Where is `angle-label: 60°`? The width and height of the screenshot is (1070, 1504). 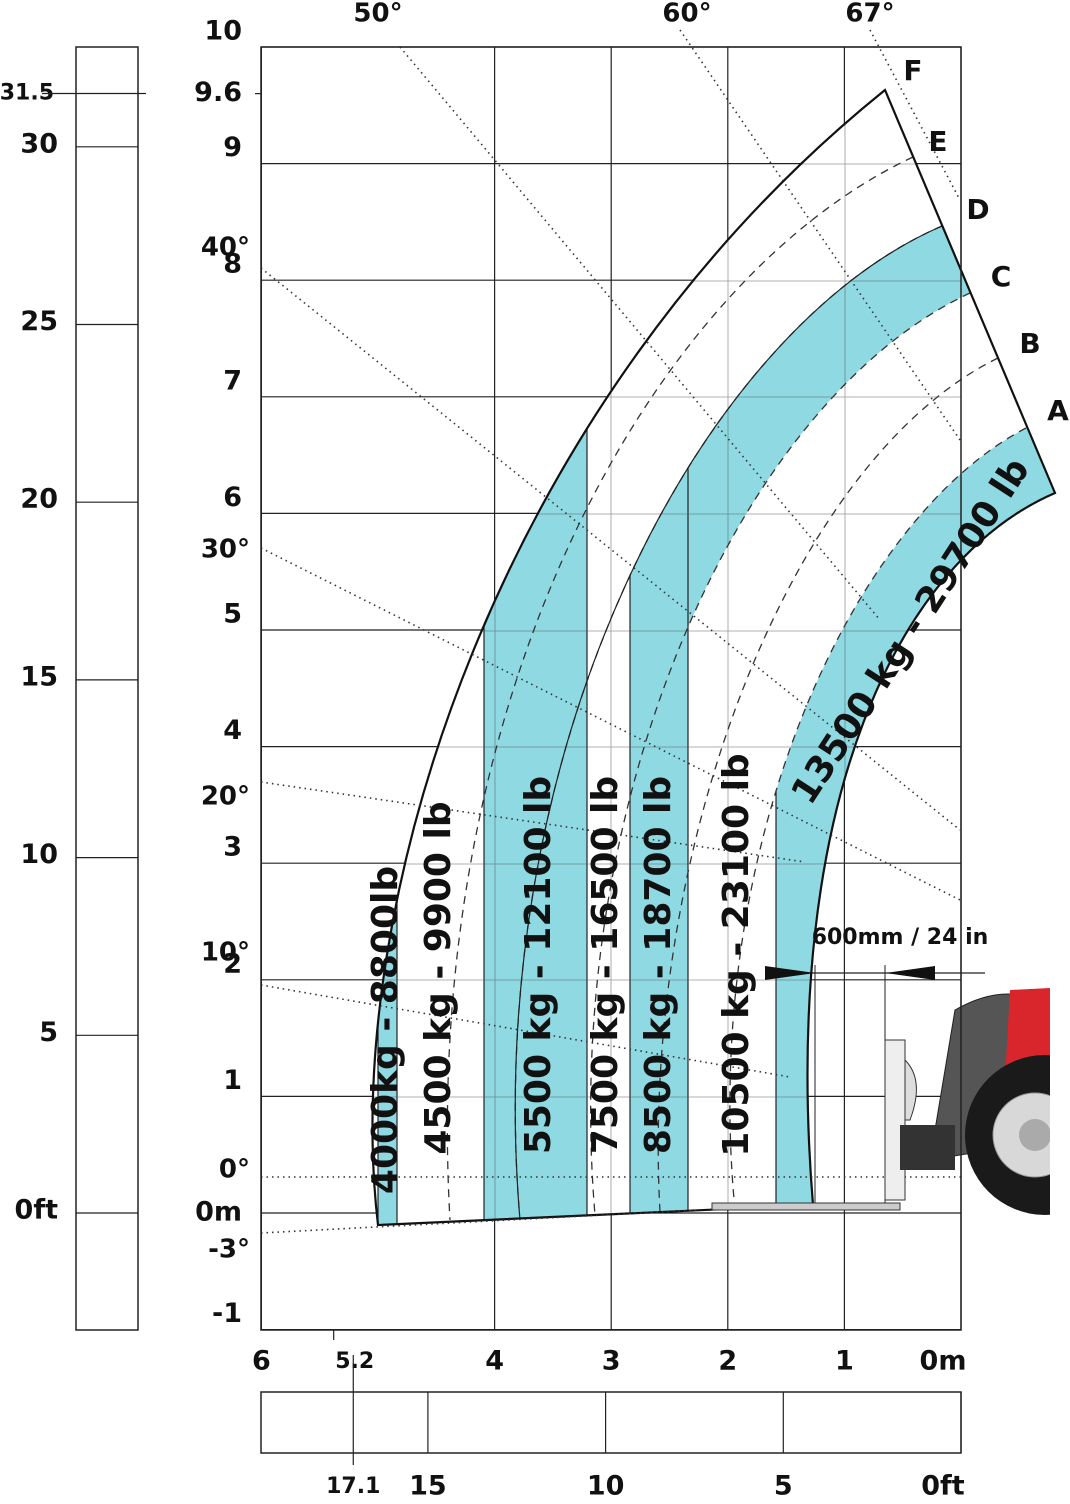
angle-label: 60° is located at coordinates (686, 14).